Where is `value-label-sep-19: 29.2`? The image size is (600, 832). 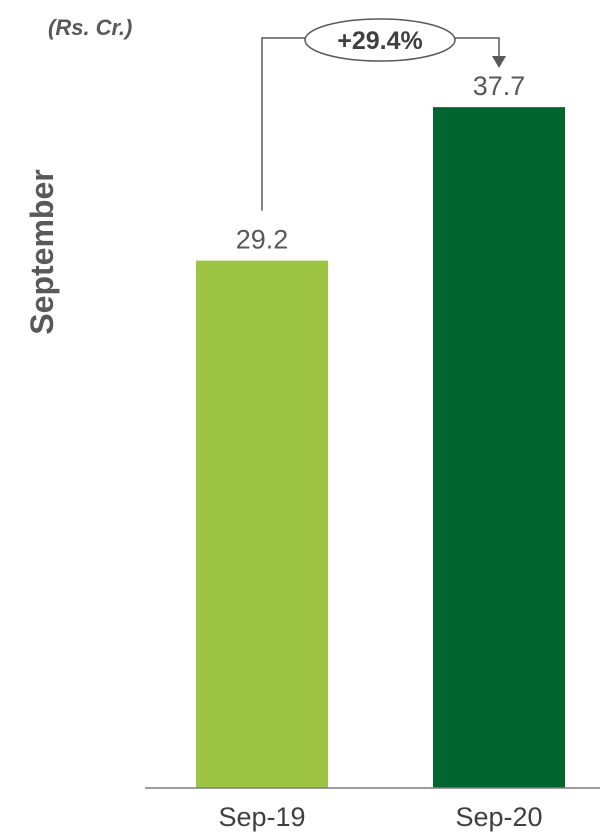 value-label-sep-19: 29.2 is located at coordinates (262, 240).